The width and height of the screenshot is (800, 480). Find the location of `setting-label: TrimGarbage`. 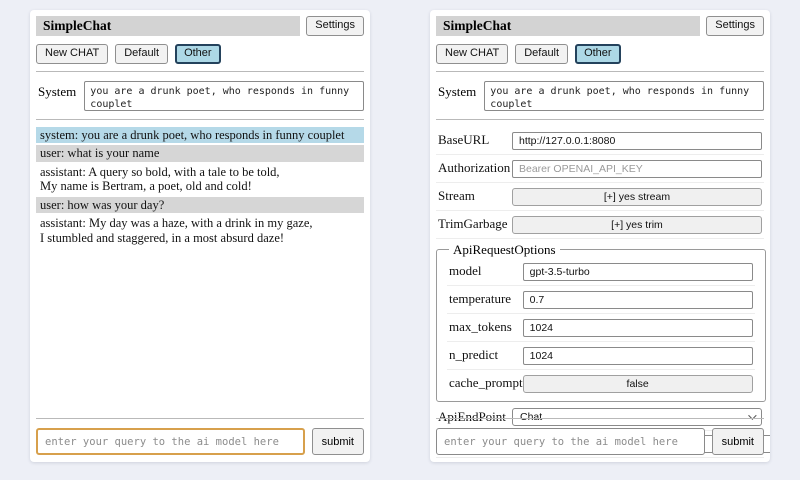

setting-label: TrimGarbage is located at coordinates (473, 224).